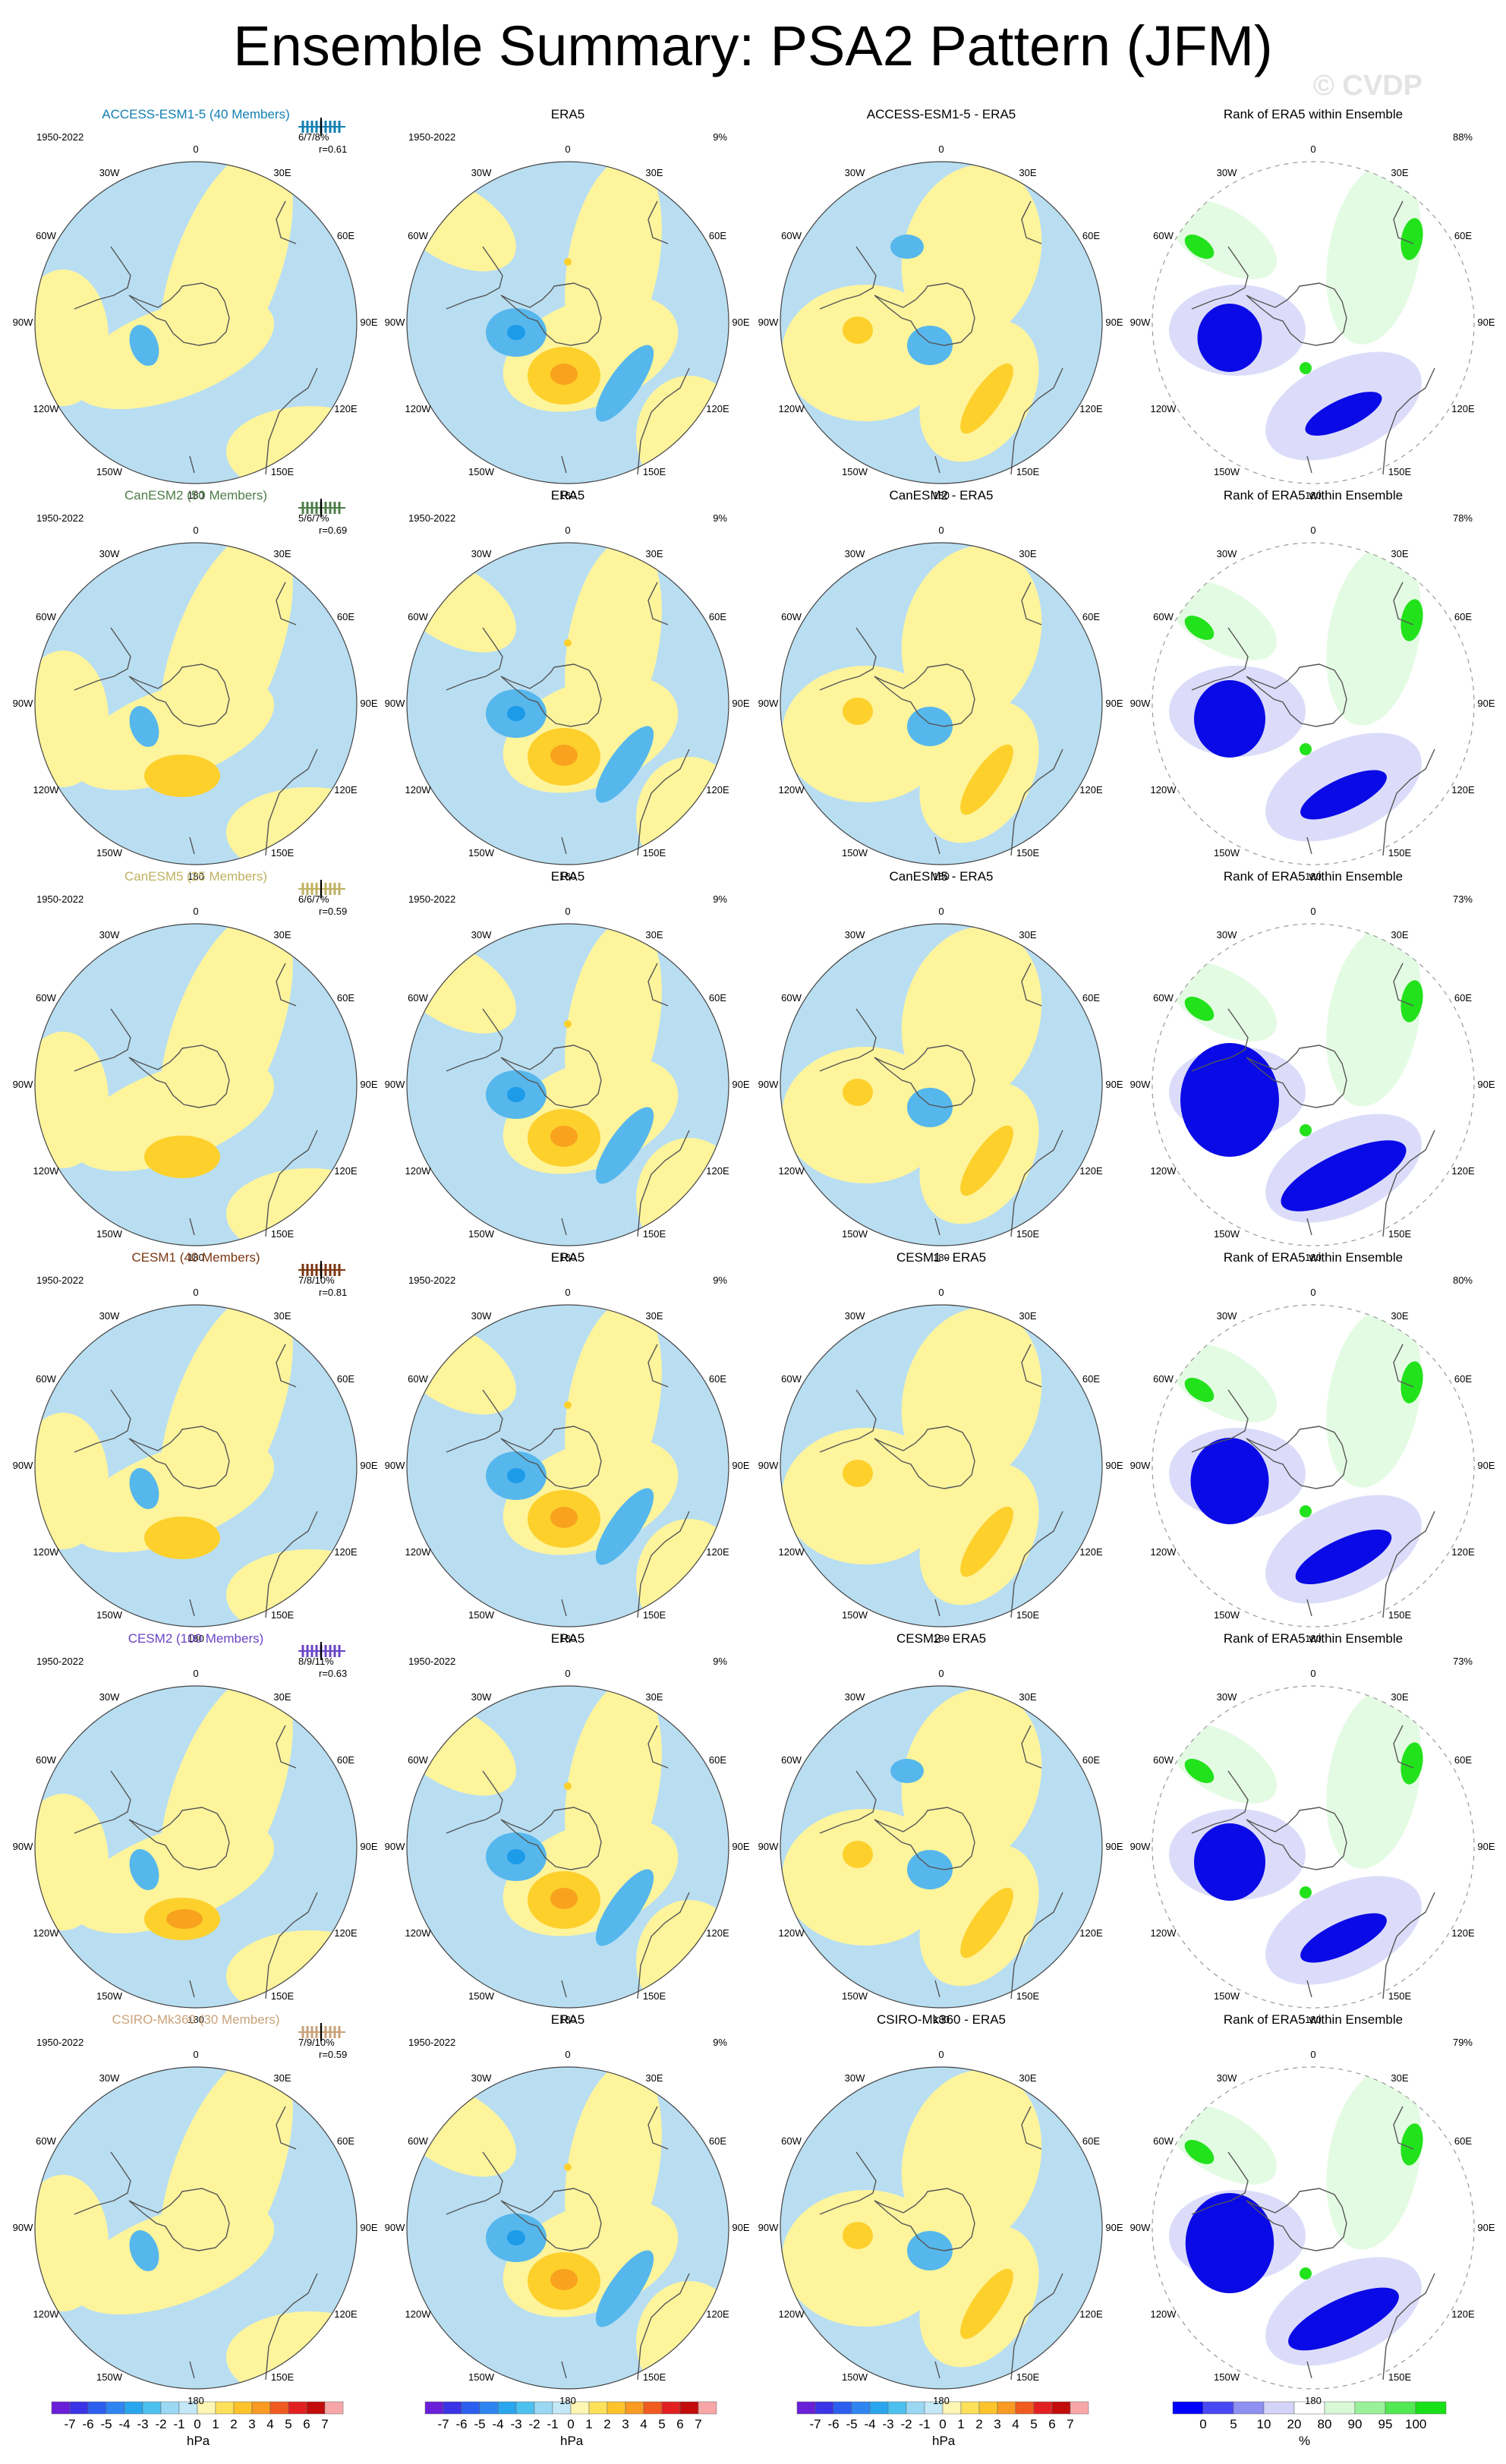 The width and height of the screenshot is (1506, 2464). Describe the element at coordinates (196, 323) in the screenshot. I see `model-map` at that location.